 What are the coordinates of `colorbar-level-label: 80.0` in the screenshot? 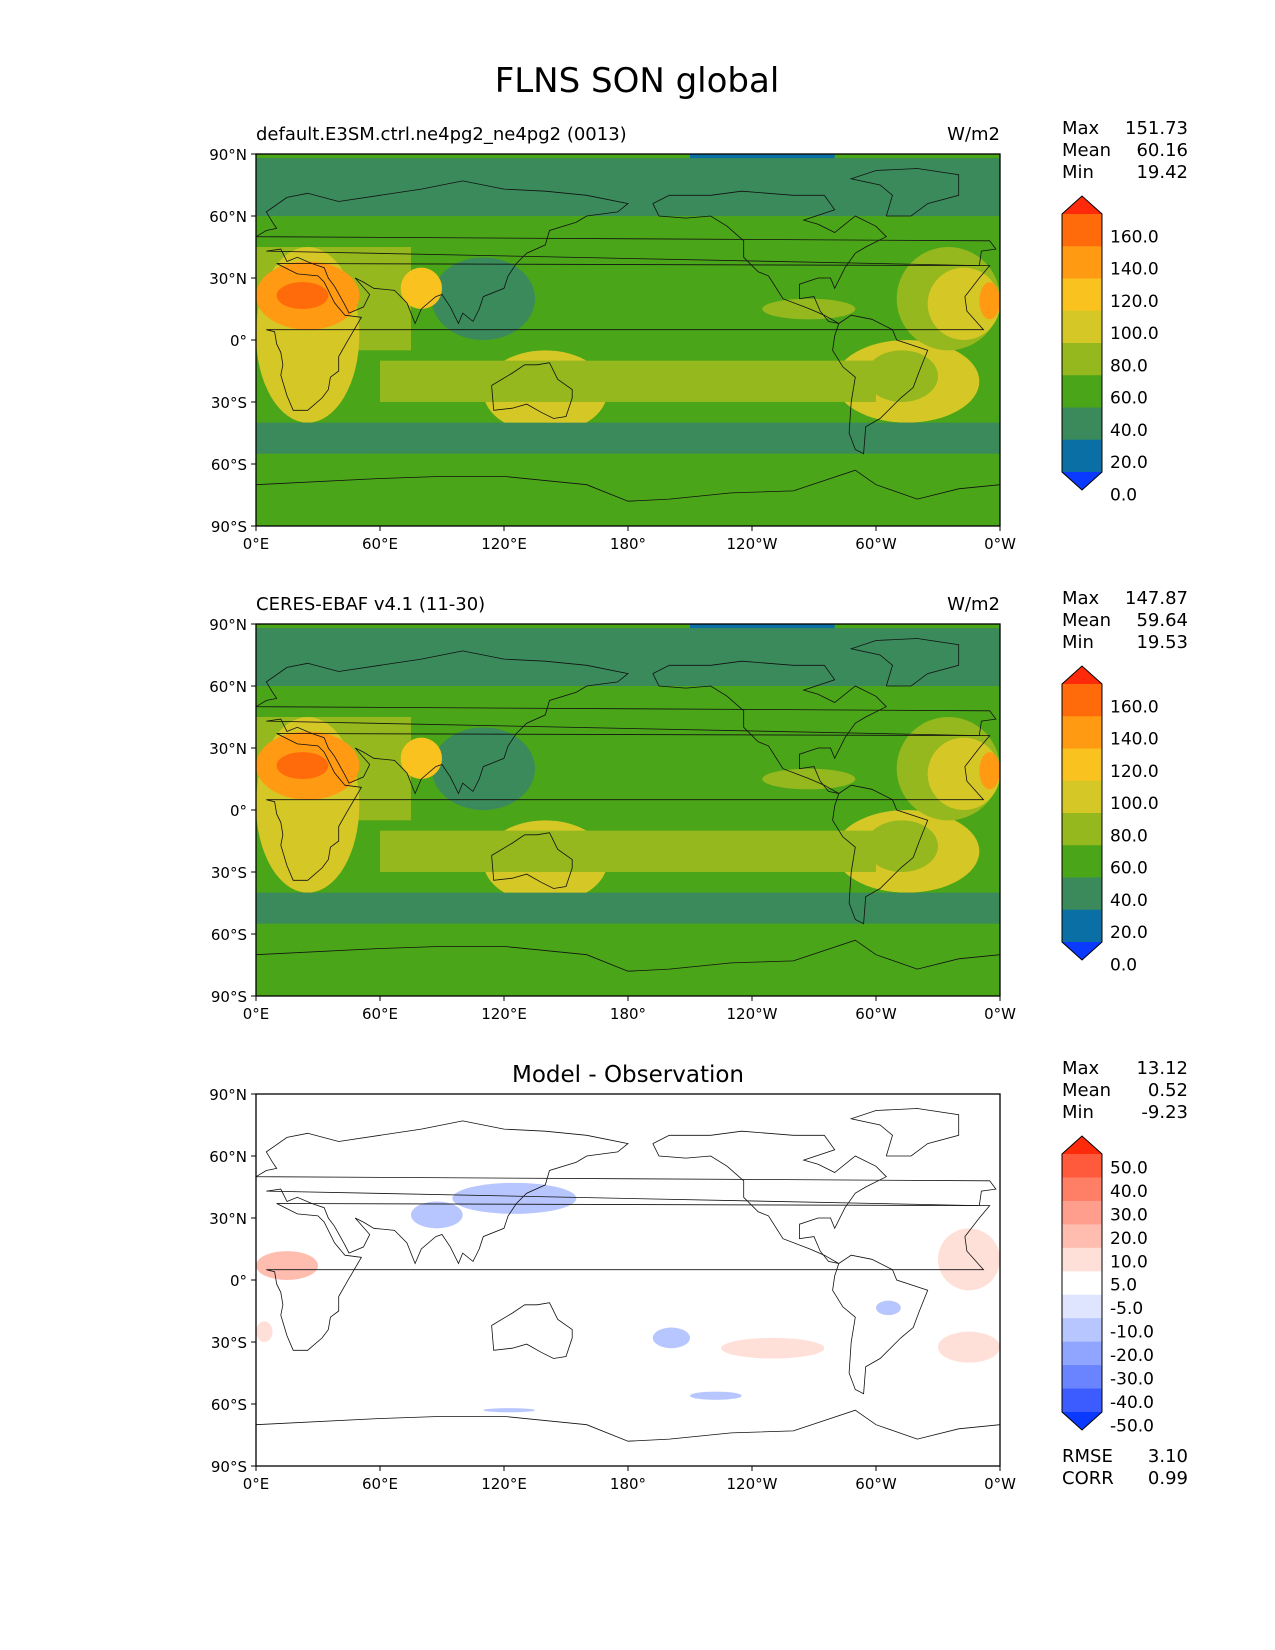 It's located at (1129, 836).